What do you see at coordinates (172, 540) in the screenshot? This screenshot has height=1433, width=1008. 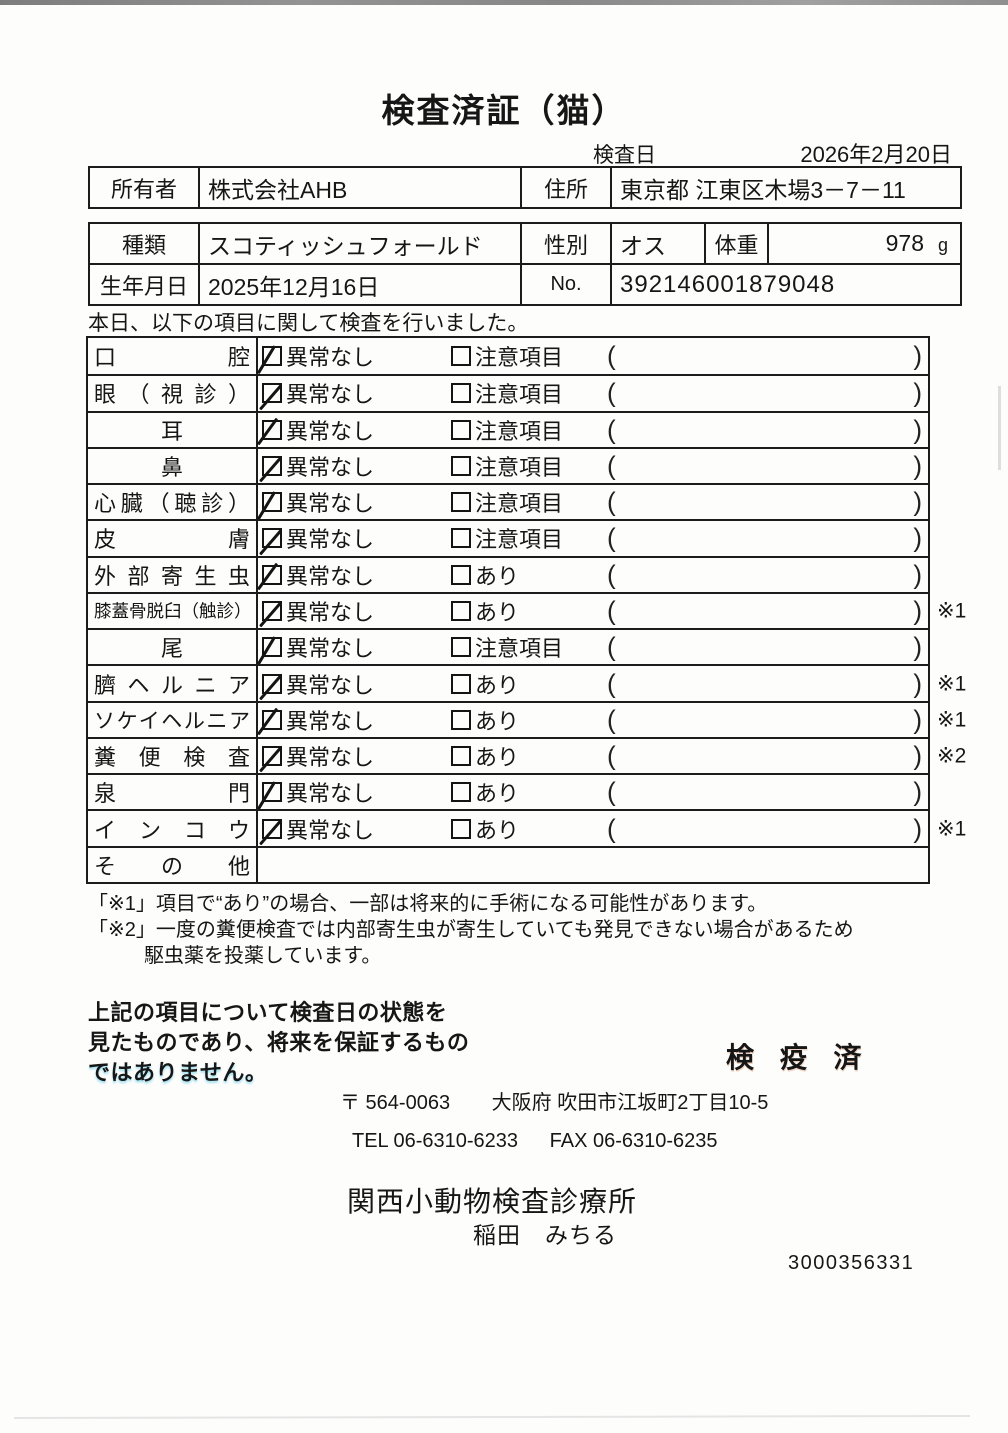 I see `exam-item-label: 皮膚` at bounding box center [172, 540].